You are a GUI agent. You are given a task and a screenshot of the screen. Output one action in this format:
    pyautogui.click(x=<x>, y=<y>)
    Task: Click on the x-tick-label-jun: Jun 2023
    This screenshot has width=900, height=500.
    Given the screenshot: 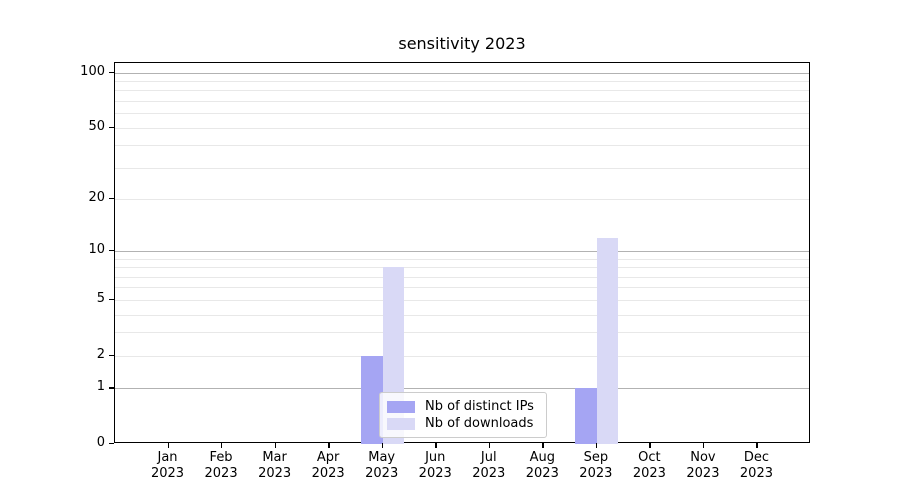 What is the action you would take?
    pyautogui.click(x=435, y=466)
    